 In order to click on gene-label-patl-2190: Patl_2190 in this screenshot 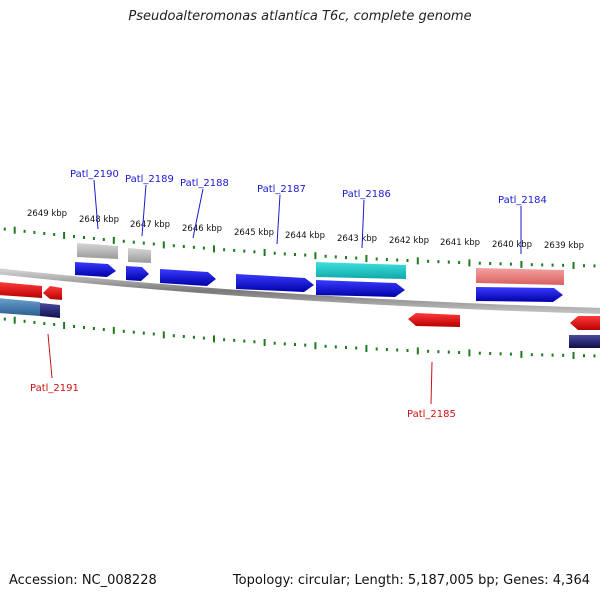, I will do `click(94, 174)`.